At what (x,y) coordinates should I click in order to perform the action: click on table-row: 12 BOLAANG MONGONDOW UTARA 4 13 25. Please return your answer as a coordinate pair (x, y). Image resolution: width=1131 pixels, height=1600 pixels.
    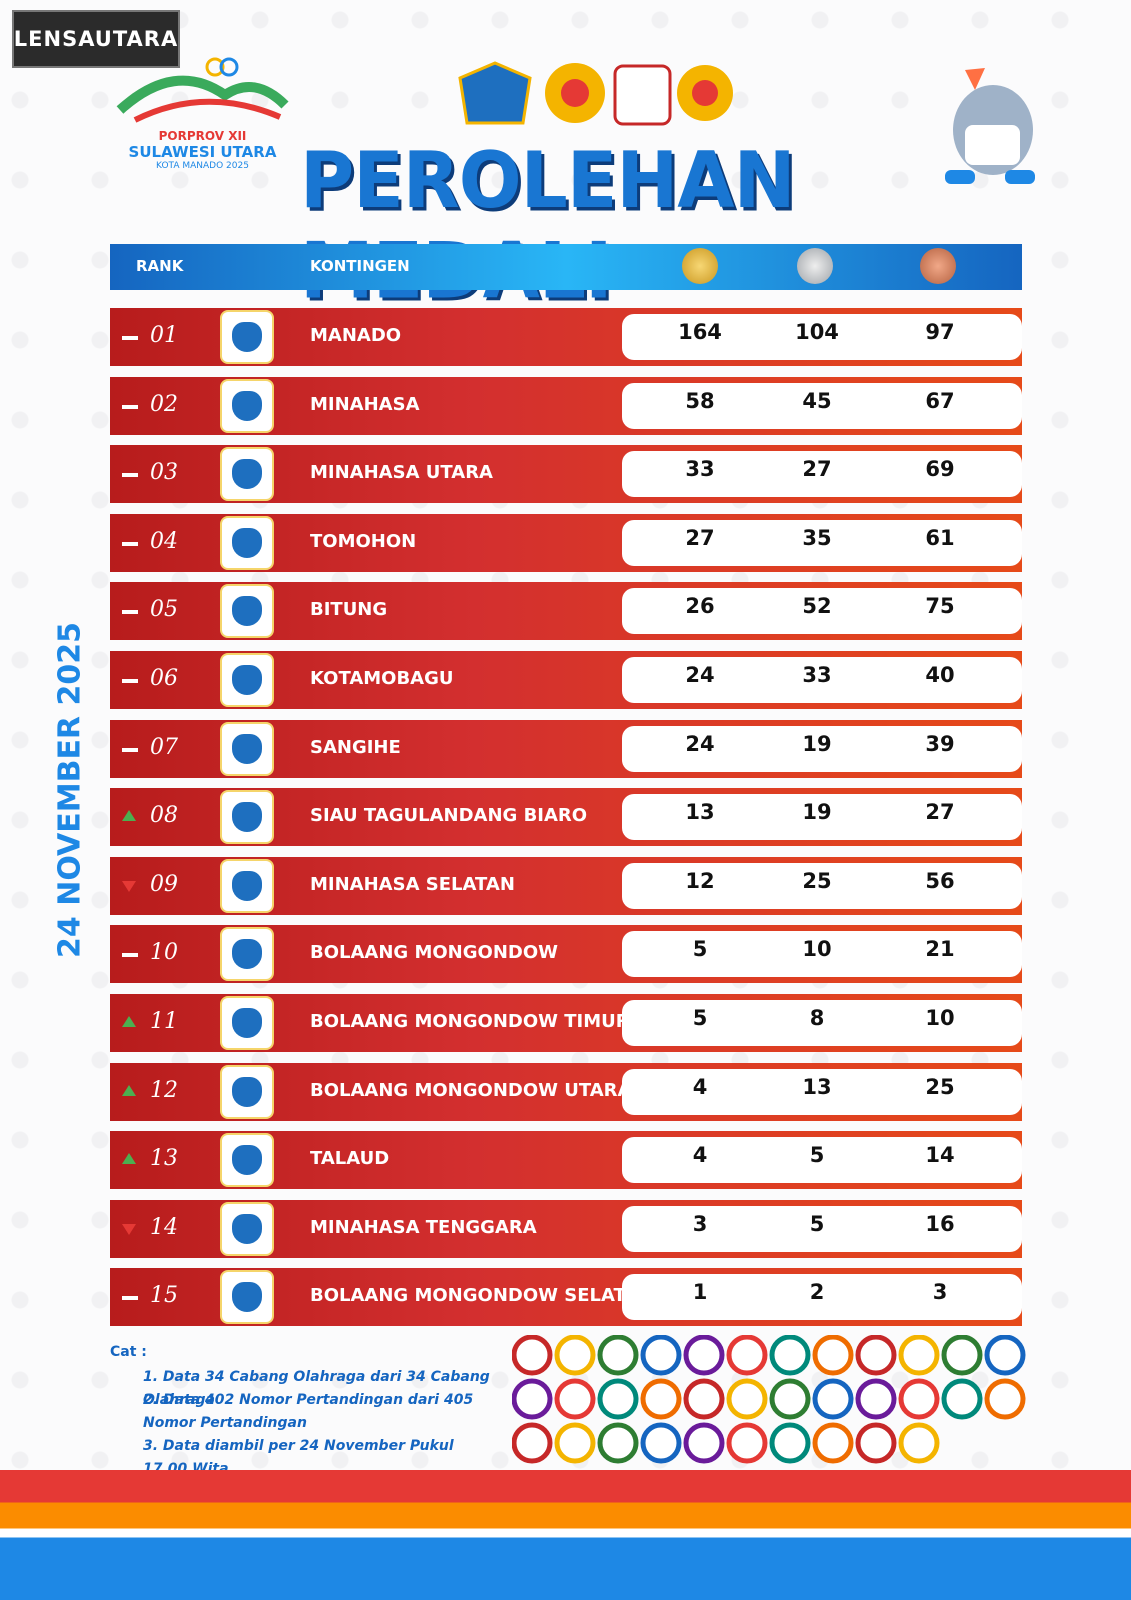
    Looking at the image, I should click on (566, 1091).